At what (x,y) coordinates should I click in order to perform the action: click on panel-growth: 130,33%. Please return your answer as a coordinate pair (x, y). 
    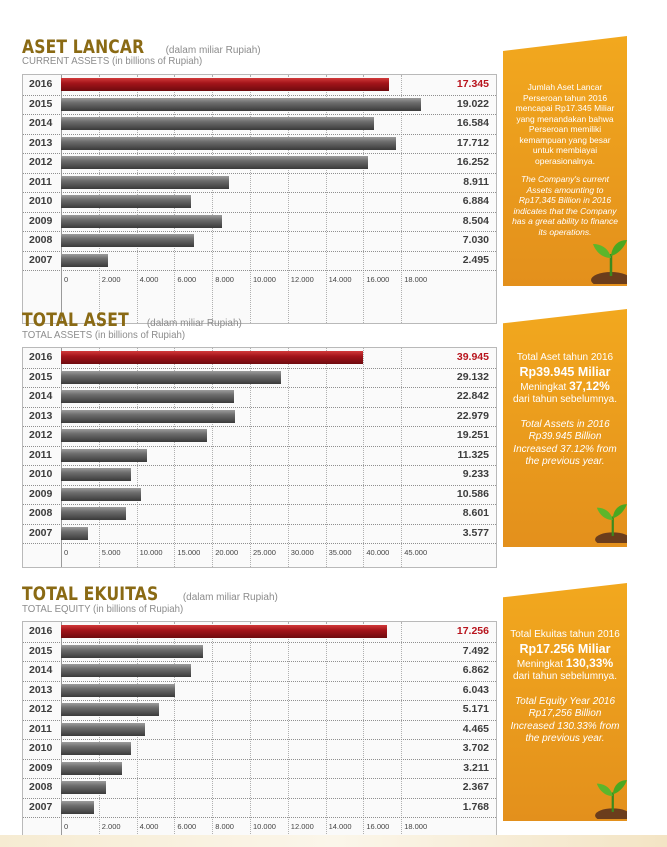
    Looking at the image, I should click on (589, 662).